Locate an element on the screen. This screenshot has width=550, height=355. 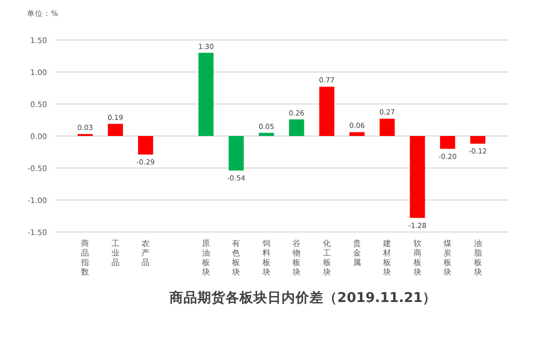
text: 商品期货各板块日内价差（2019.11.21） is located at coordinates (302, 297).